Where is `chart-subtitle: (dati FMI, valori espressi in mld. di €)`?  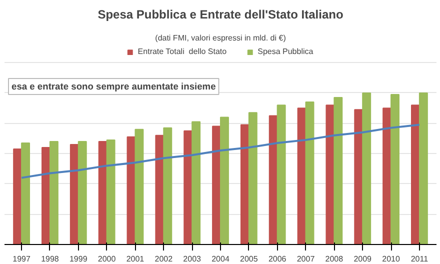
chart-subtitle: (dati FMI, valori espressi in mld. di €) is located at coordinates (220, 38).